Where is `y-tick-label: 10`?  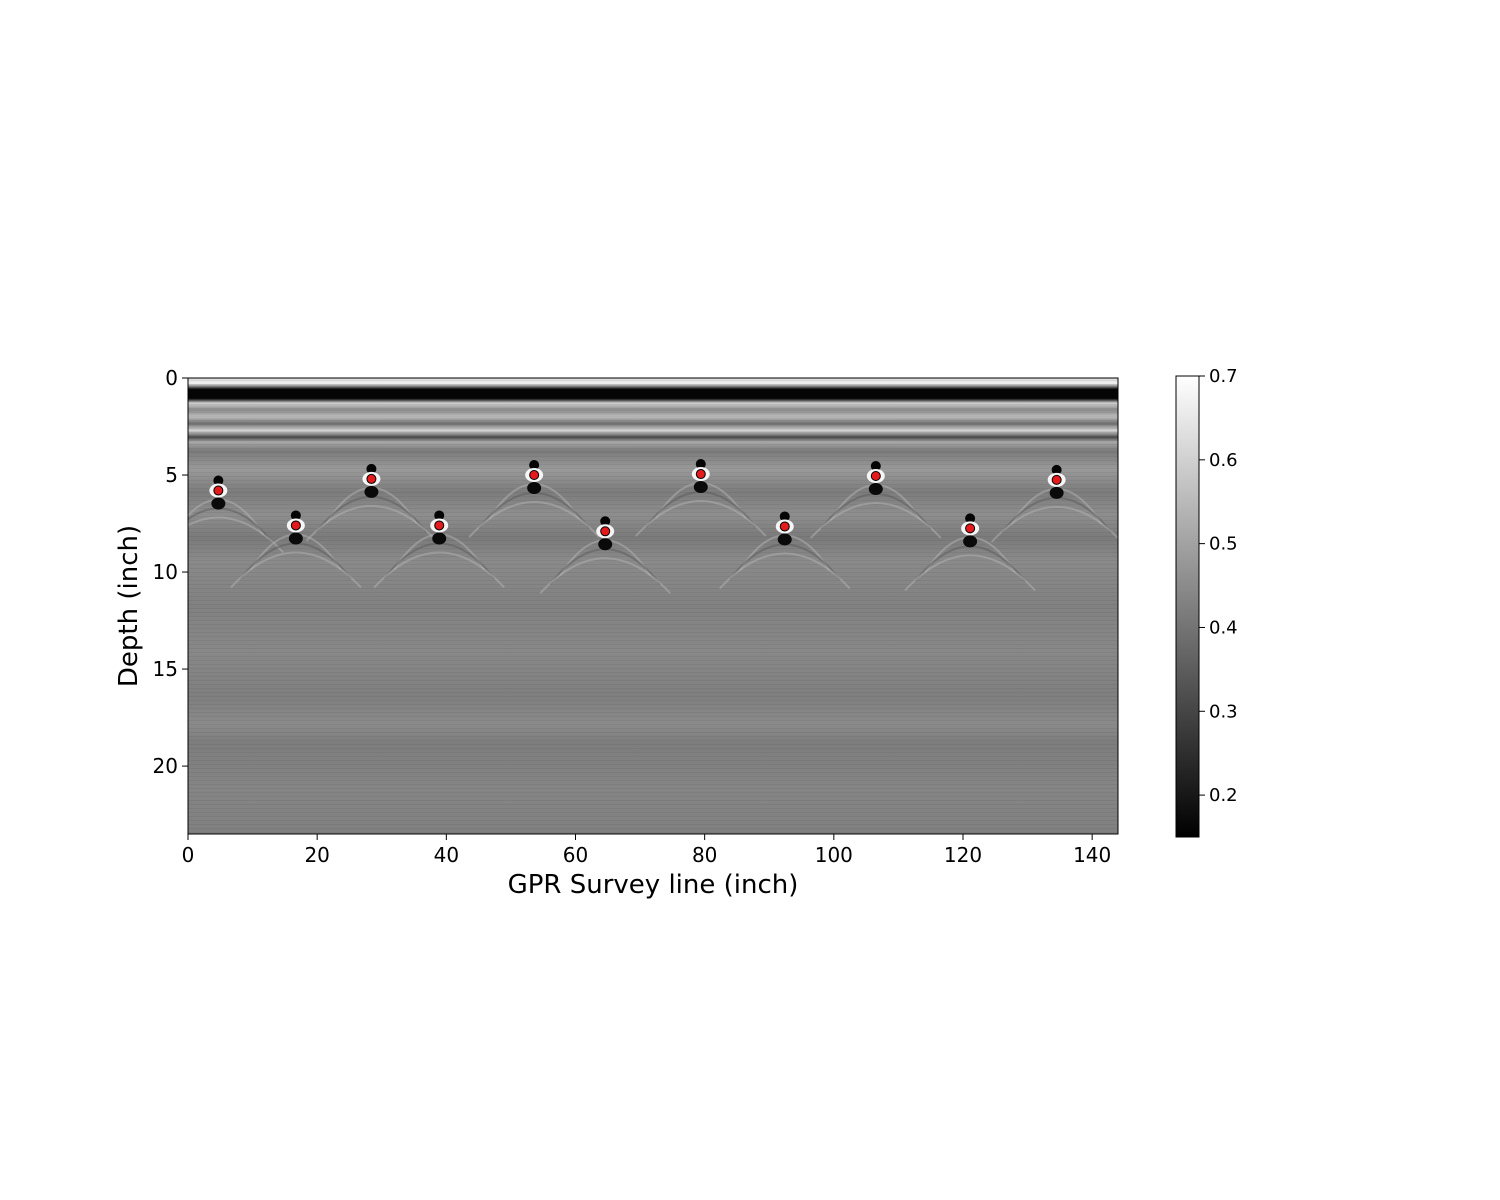 y-tick-label: 10 is located at coordinates (165, 572).